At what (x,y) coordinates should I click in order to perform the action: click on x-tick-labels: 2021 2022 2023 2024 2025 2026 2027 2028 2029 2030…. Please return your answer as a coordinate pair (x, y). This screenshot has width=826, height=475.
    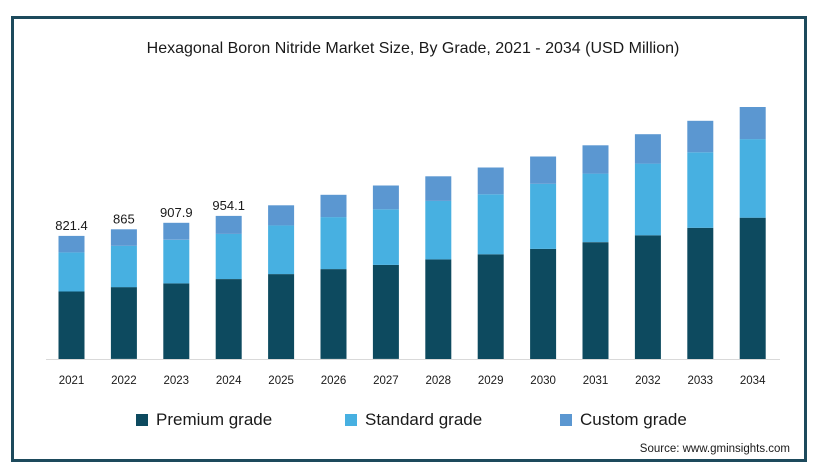
    Looking at the image, I should click on (412, 381).